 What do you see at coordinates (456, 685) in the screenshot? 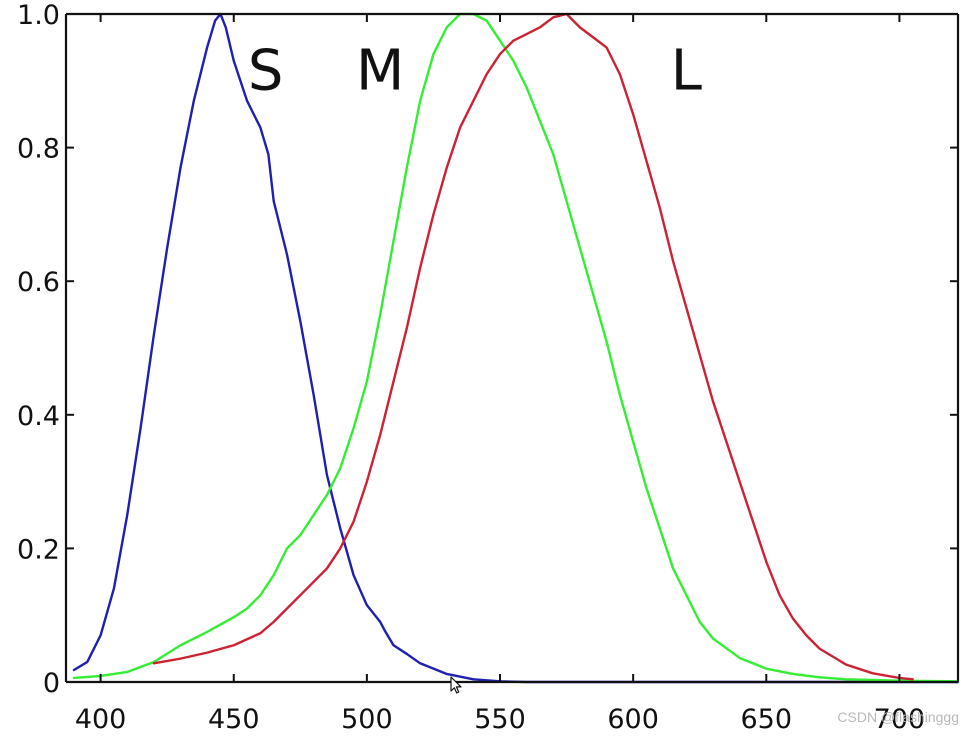
I see `mouse-cursor-icon` at bounding box center [456, 685].